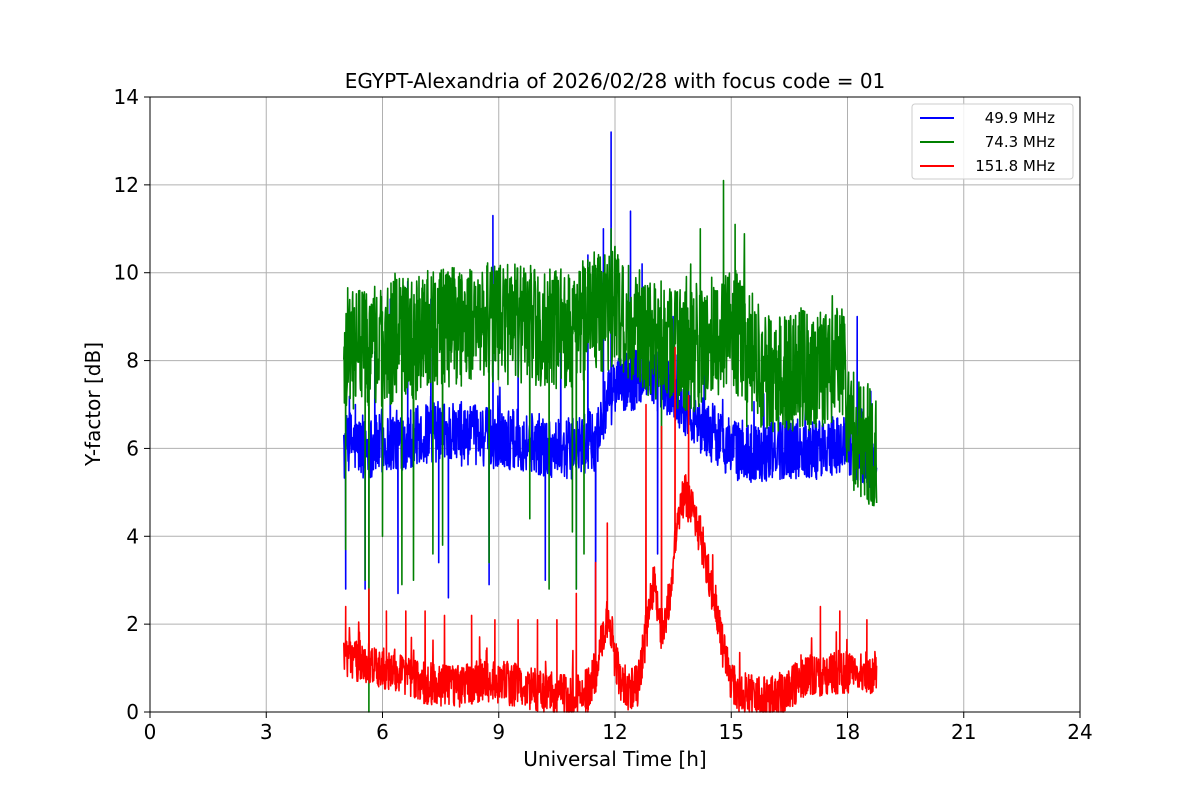 The width and height of the screenshot is (1200, 800). I want to click on y-tick-label: 4, so click(132, 536).